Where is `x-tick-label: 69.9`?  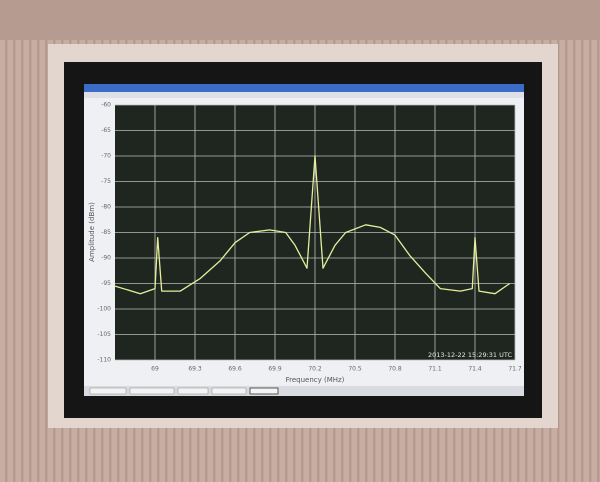
x-tick-label: 69.9 is located at coordinates (275, 369).